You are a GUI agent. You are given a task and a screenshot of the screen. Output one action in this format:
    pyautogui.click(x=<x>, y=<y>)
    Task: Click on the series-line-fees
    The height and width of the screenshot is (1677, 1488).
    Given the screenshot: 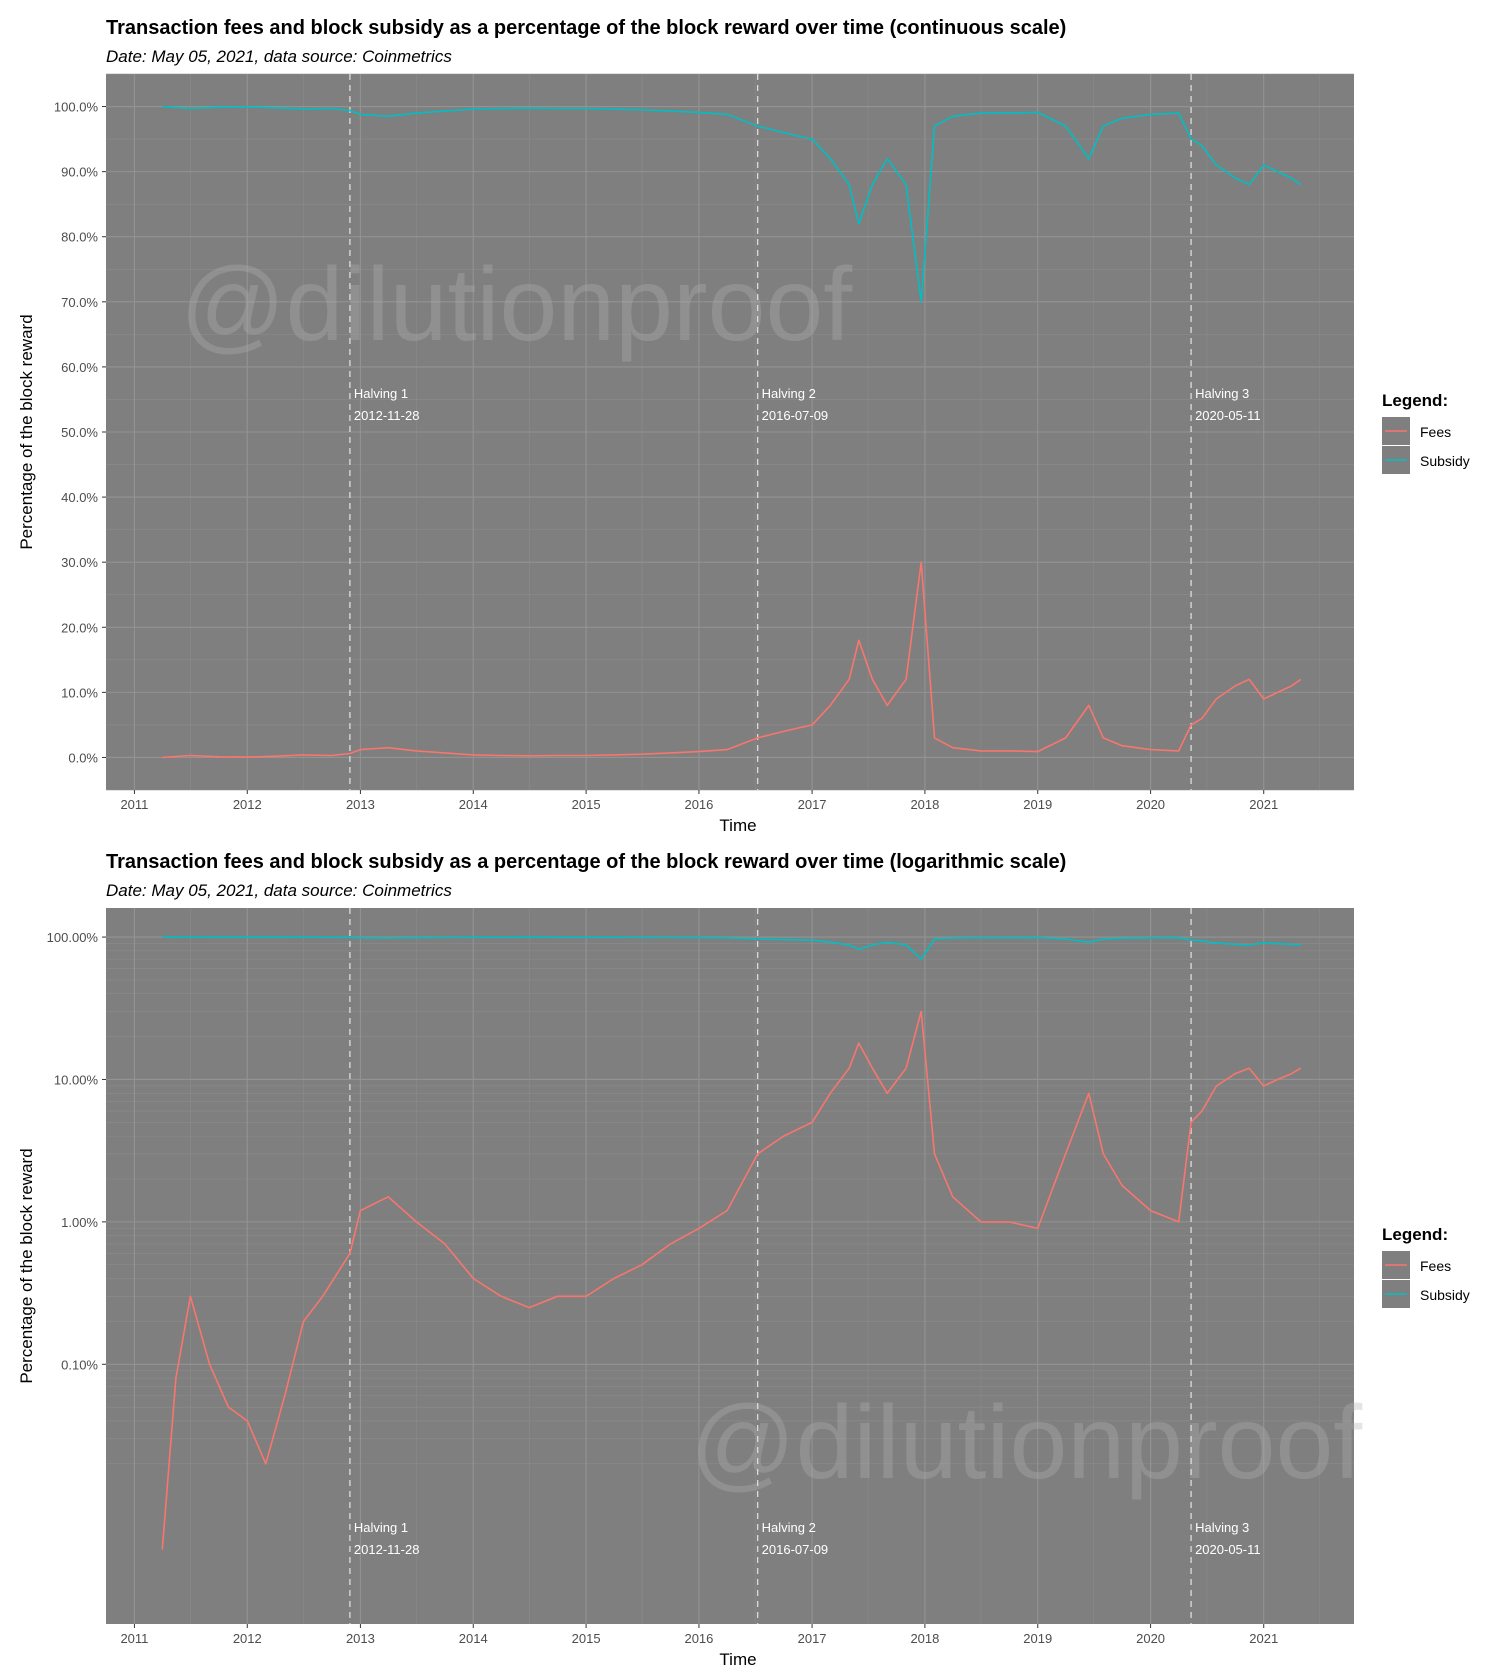 What is the action you would take?
    pyautogui.click(x=732, y=660)
    